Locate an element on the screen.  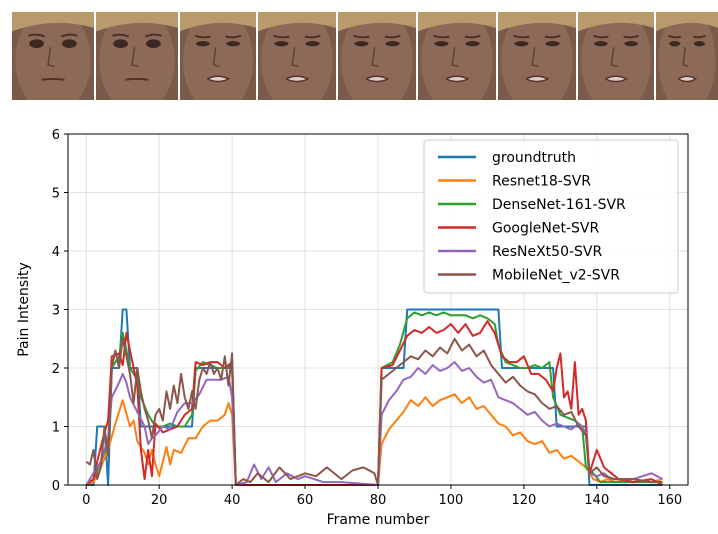
x-tick-label: 60 is located at coordinates (305, 500).